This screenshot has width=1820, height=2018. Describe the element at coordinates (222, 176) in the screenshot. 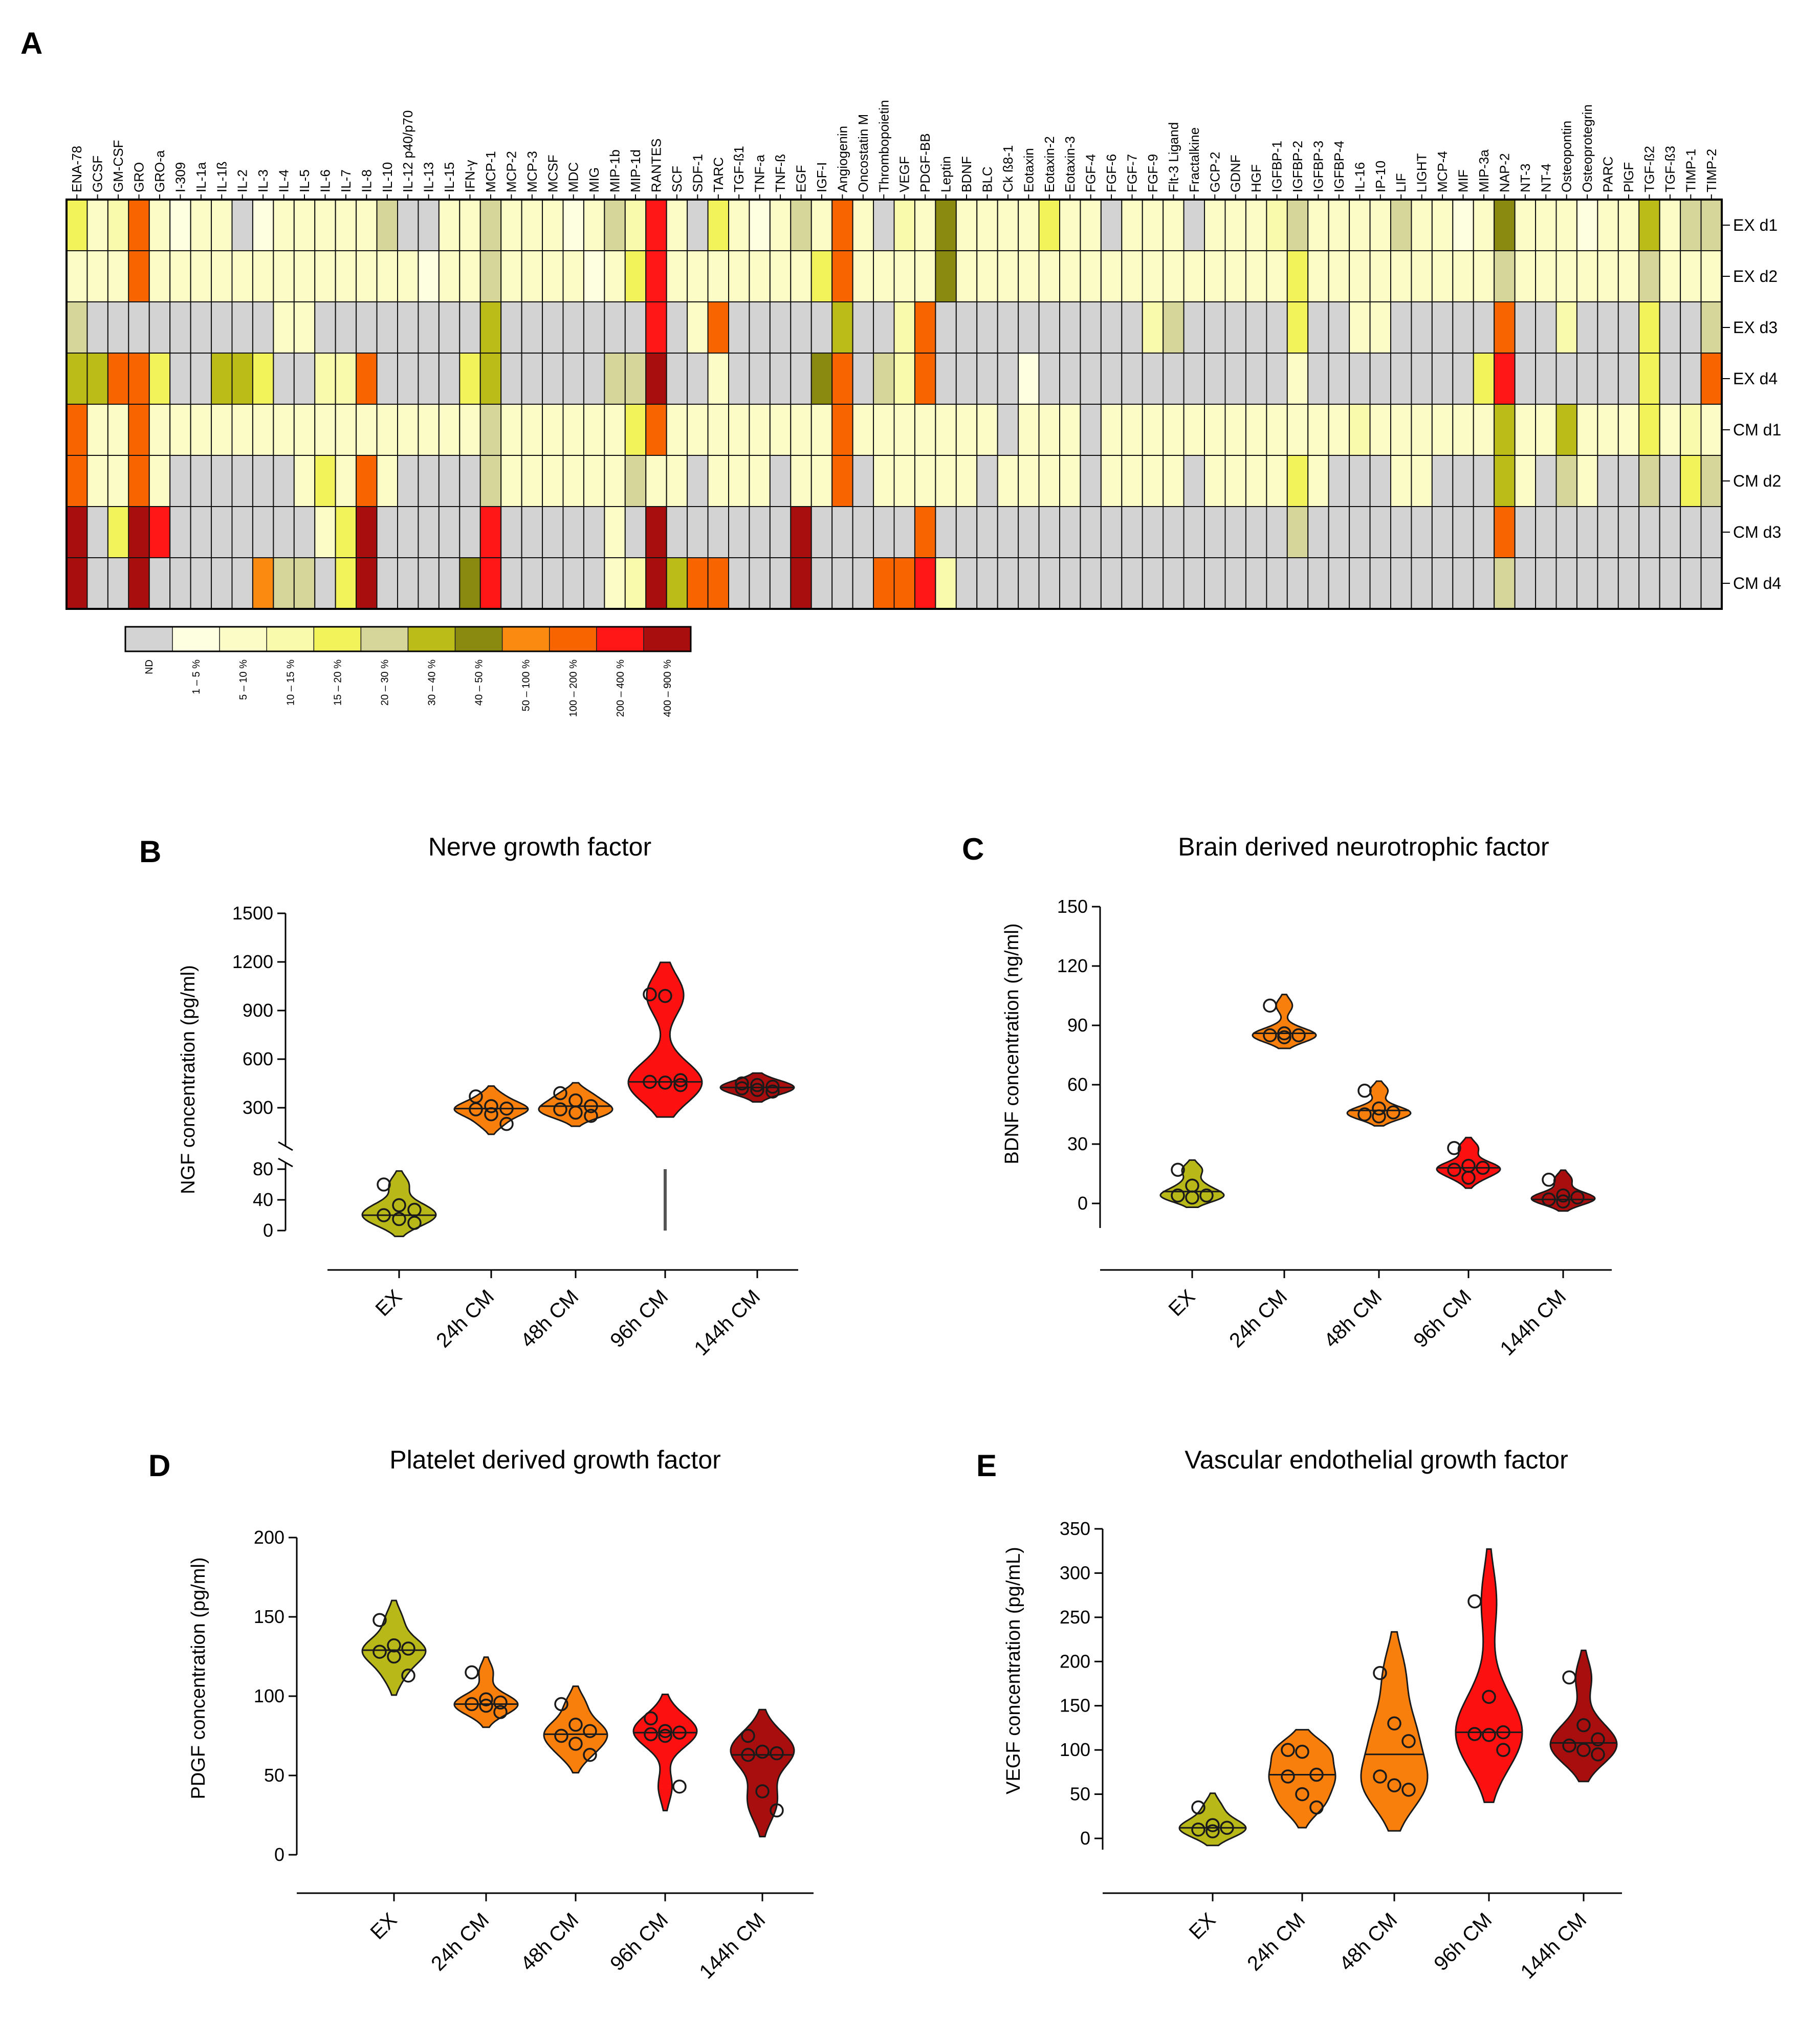

I see `column-label: IL-1ß` at that location.